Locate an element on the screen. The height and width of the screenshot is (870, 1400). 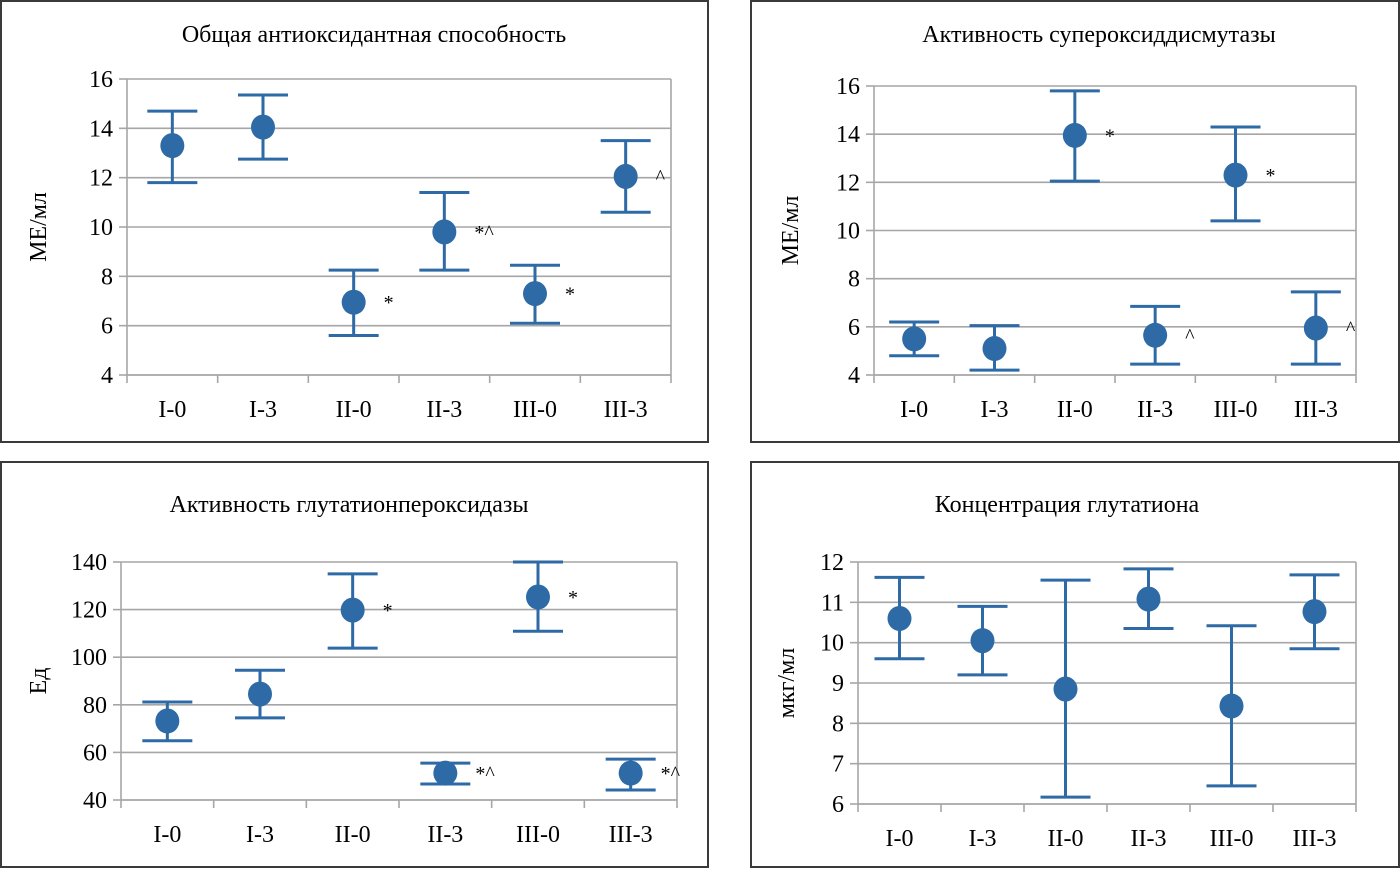
y-tick-label: 7 is located at coordinates (838, 765).